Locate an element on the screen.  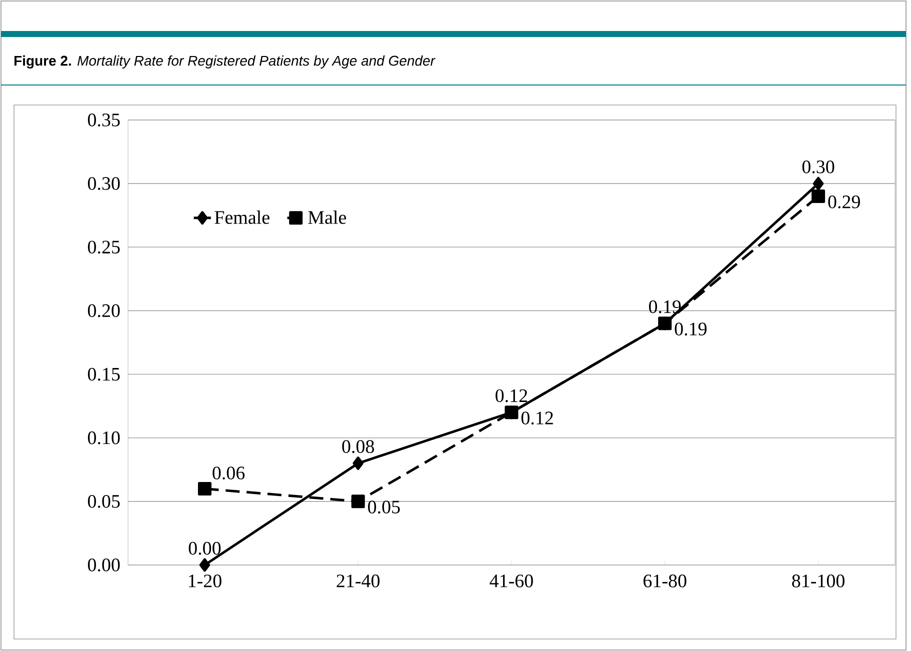
x-tick-label: 41-60 is located at coordinates (511, 581).